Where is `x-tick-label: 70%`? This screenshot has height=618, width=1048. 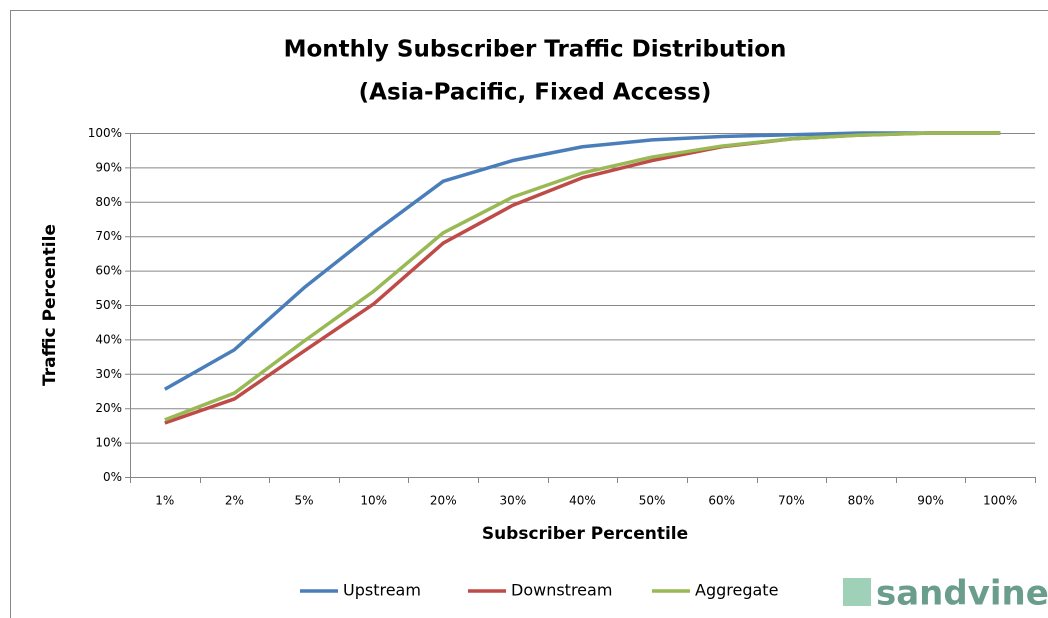
x-tick-label: 70% is located at coordinates (791, 501).